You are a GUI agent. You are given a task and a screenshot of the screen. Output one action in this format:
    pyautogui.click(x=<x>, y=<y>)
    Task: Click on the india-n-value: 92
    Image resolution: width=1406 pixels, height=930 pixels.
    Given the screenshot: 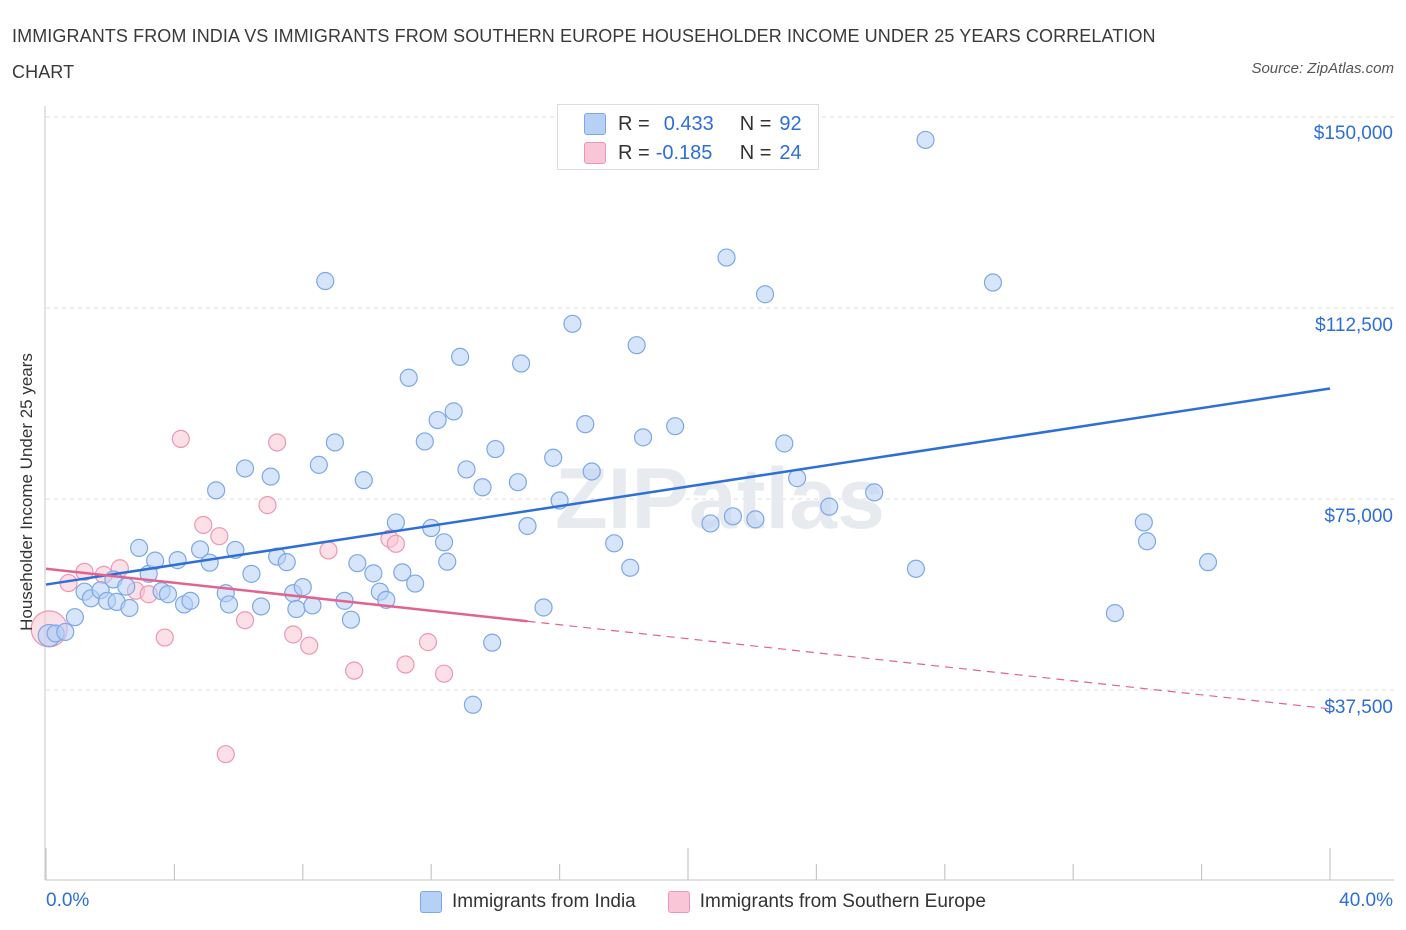 What is the action you would take?
    pyautogui.click(x=790, y=123)
    